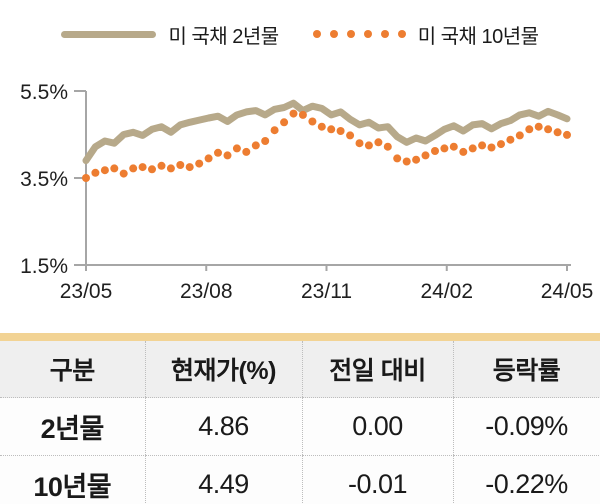 The image size is (600, 504). Describe the element at coordinates (300, 337) in the screenshot. I see `table-accent-bar` at that location.